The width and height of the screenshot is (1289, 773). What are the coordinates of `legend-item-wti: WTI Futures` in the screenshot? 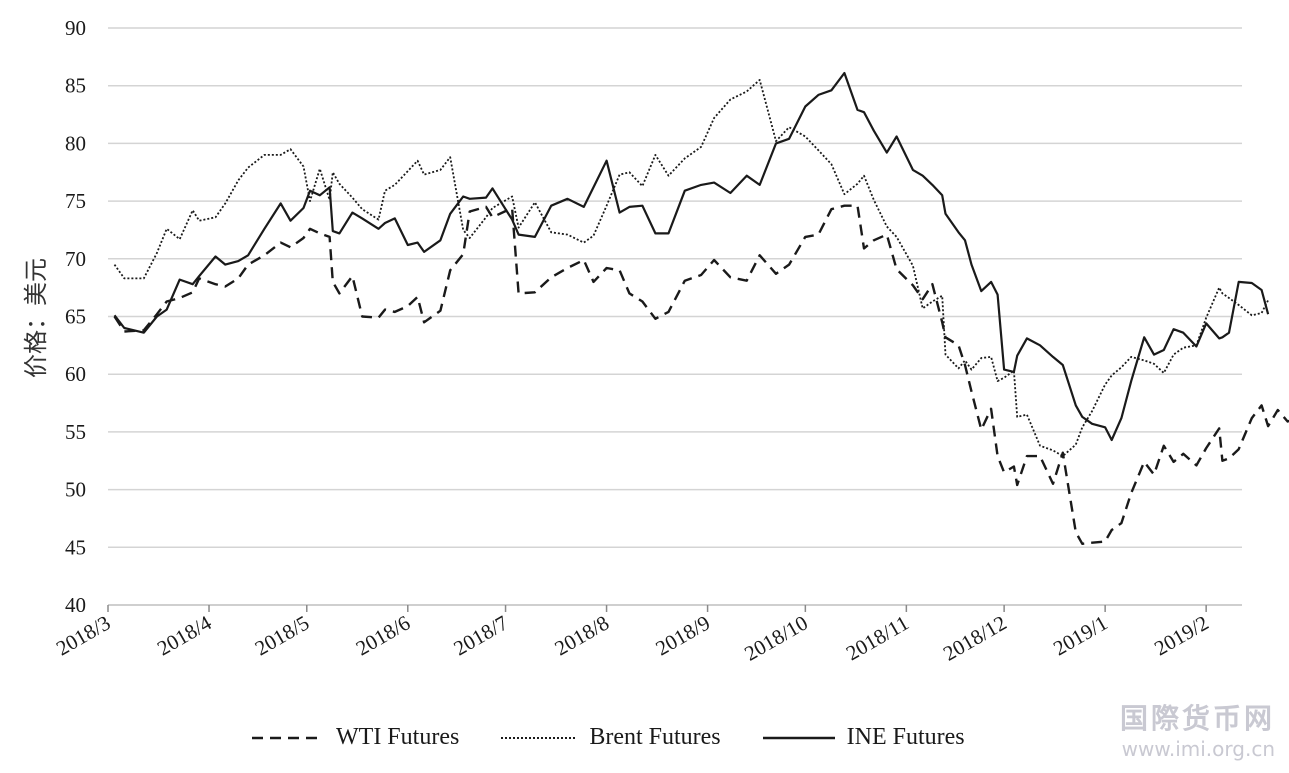 It's located at (354, 737).